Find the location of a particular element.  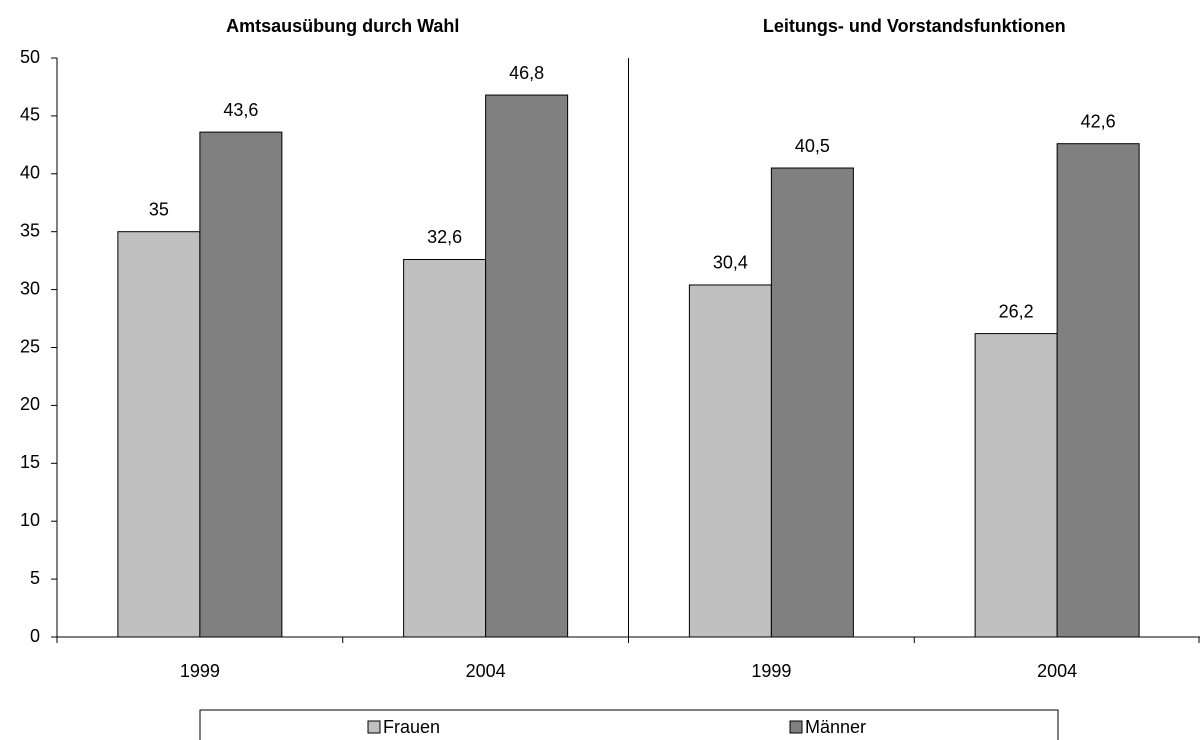

y-tick-label: 5 is located at coordinates (35, 578).